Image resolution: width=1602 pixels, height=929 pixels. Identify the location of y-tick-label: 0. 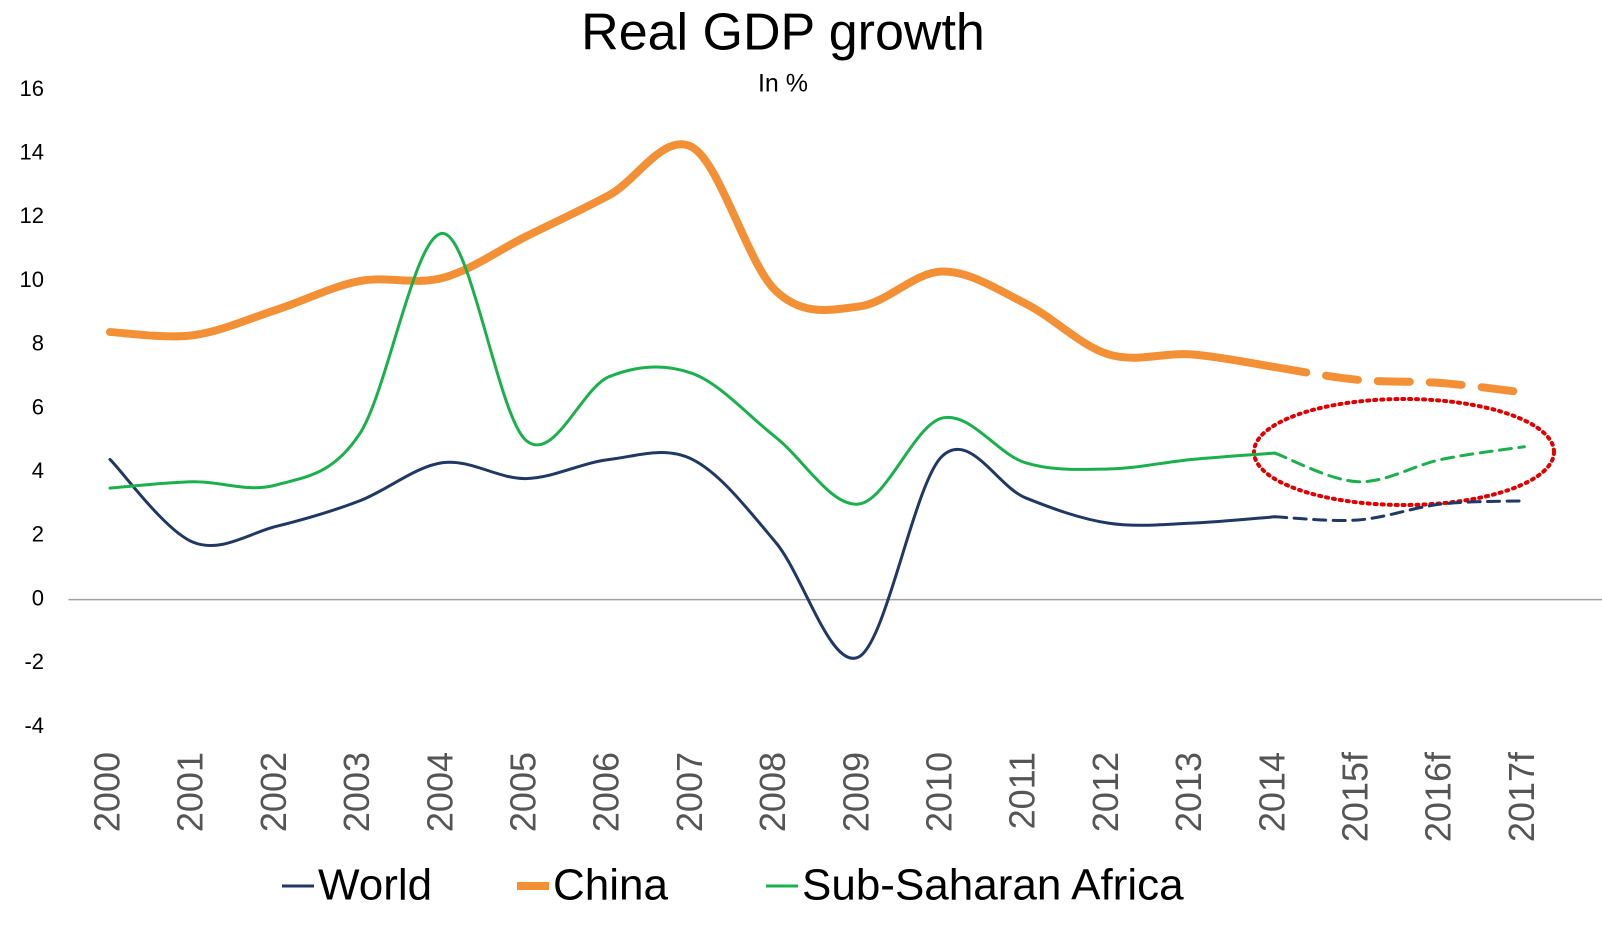
(38, 597).